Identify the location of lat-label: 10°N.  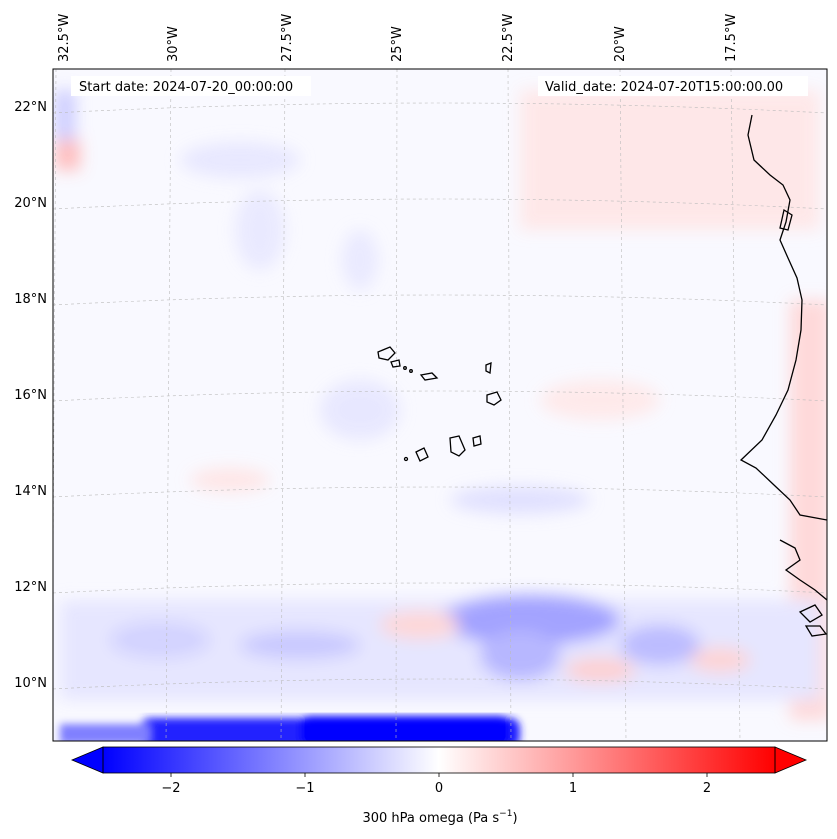
(30, 683).